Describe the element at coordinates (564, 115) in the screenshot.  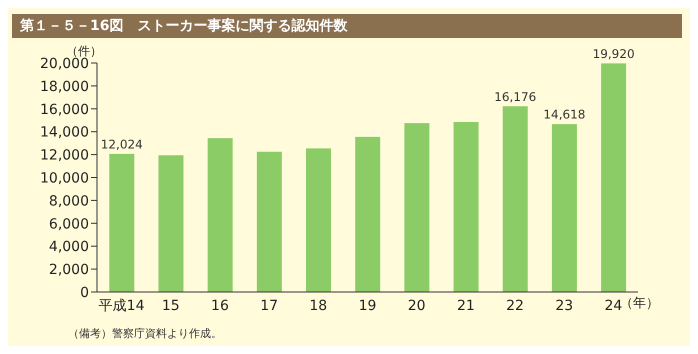
I see `data-label: 14,618` at that location.